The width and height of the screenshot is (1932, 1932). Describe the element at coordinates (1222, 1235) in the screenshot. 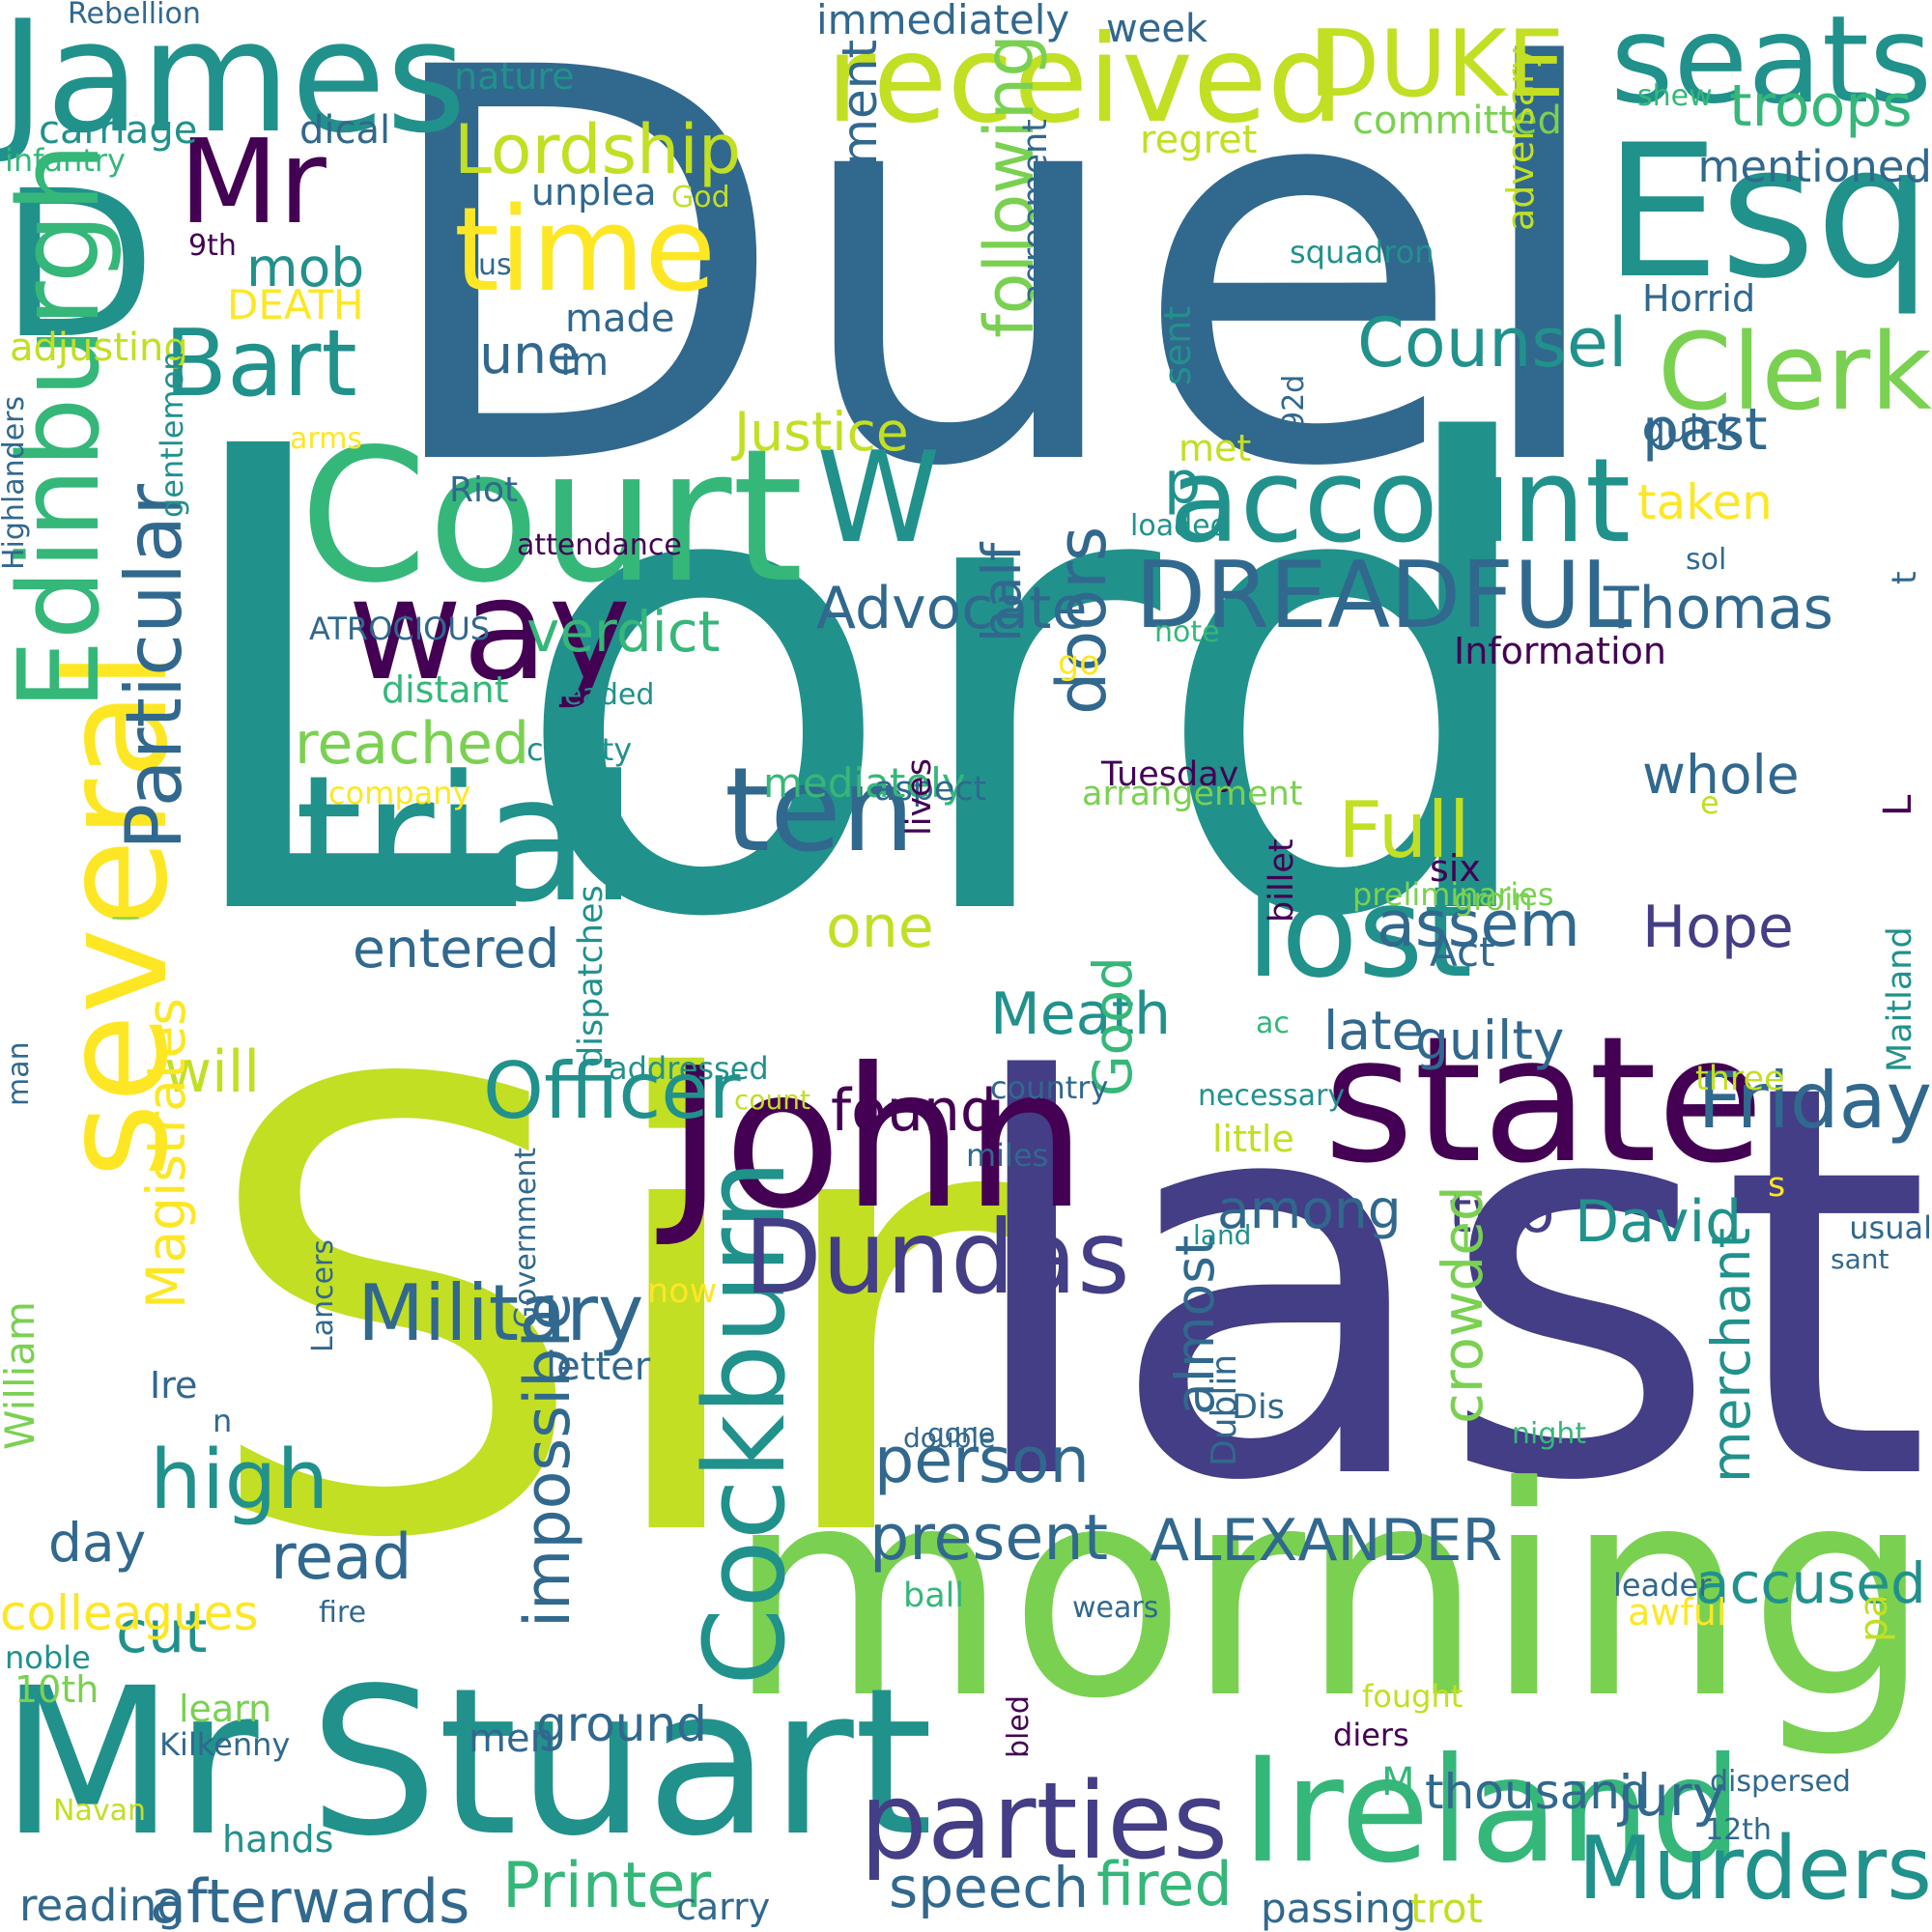

I see `word-160: land` at that location.